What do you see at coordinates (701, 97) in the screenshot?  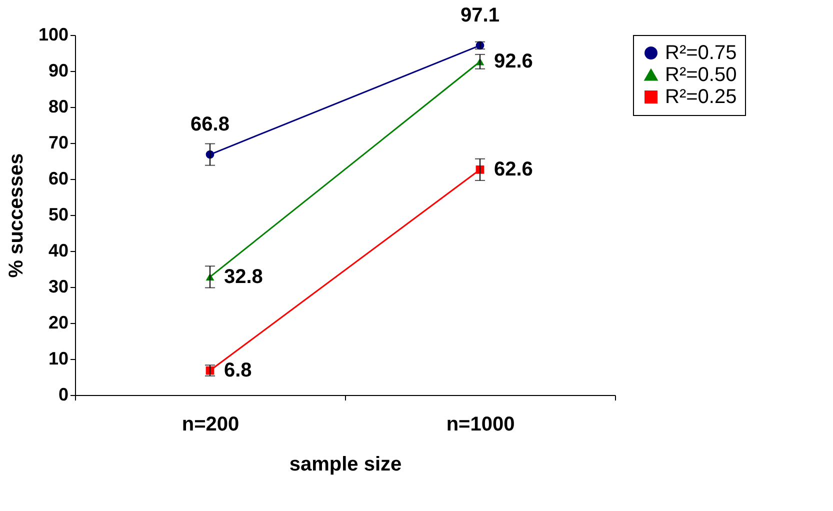 I see `legend-label: R²=0.25` at bounding box center [701, 97].